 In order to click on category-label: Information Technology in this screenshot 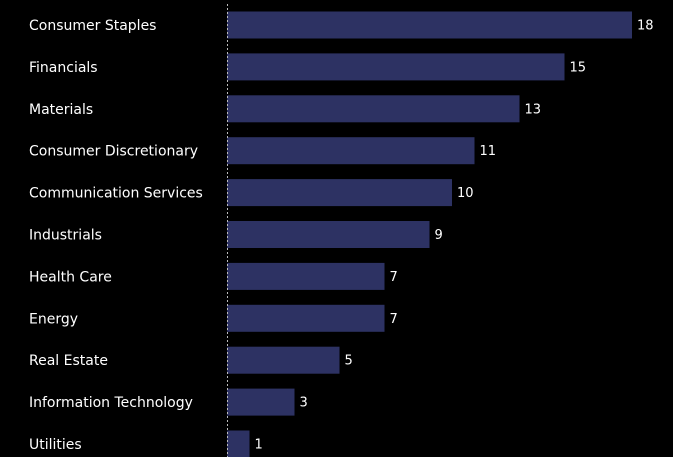, I will do `click(111, 403)`.